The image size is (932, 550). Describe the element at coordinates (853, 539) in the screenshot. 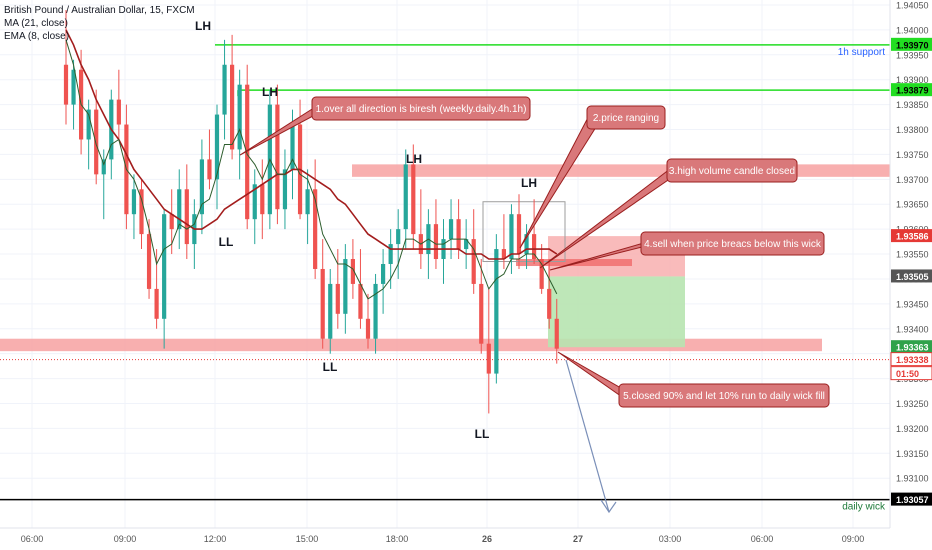

I see `time-tick-label: 09:00` at that location.